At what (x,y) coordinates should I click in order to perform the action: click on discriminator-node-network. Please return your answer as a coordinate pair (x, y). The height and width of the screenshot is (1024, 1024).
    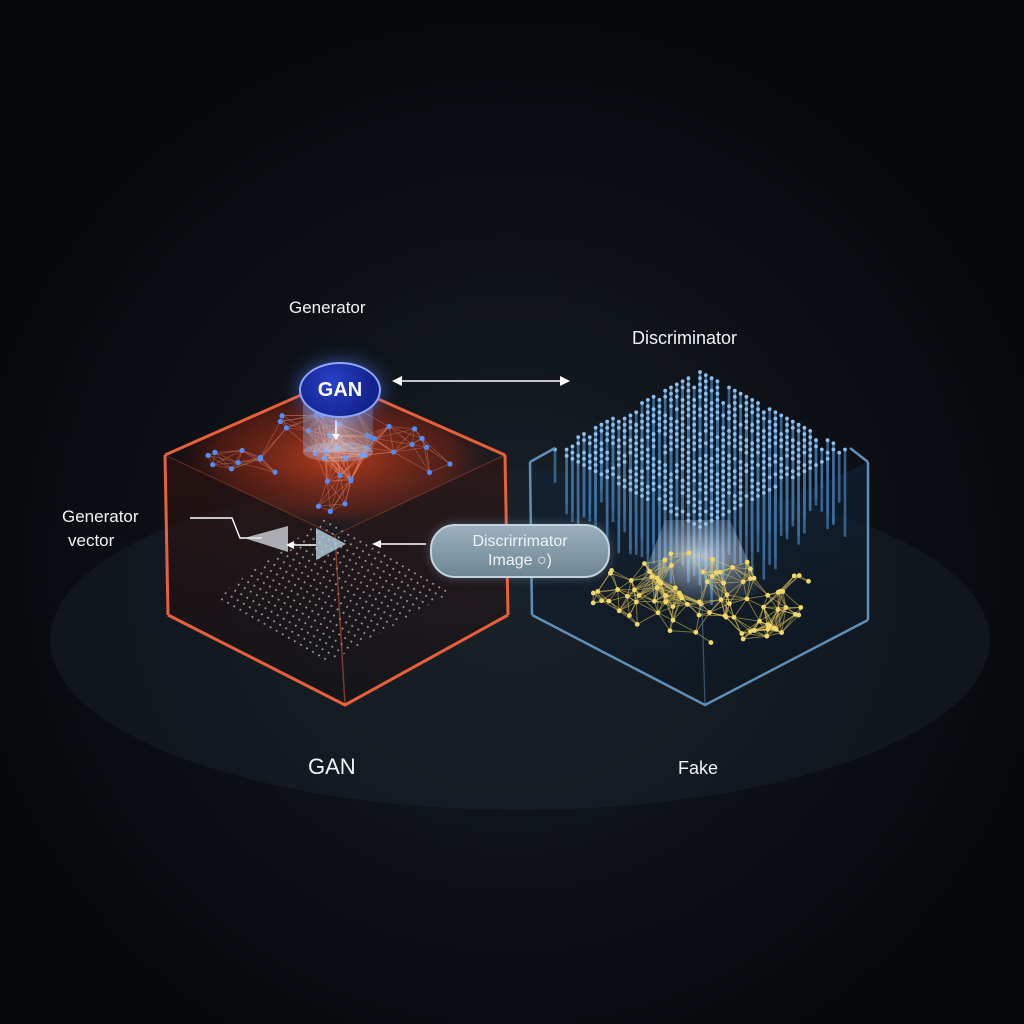
    Looking at the image, I should click on (700, 597).